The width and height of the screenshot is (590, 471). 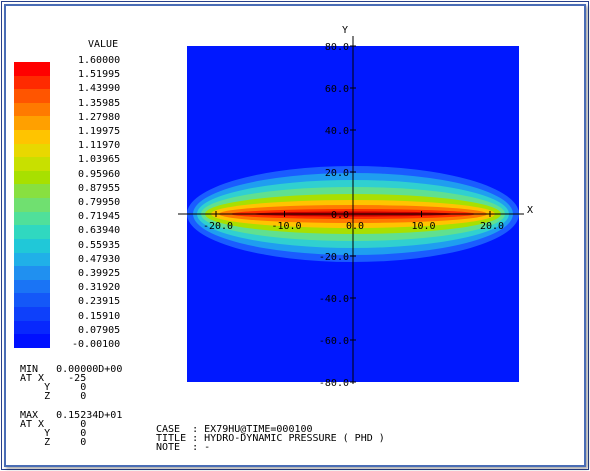 What do you see at coordinates (99, 131) in the screenshot?
I see `legend-value-label: 1.19975` at bounding box center [99, 131].